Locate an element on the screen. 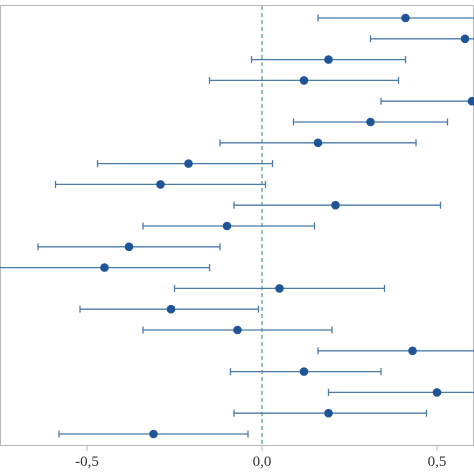 This screenshot has width=474, height=474. x-tick-label: 0,5 is located at coordinates (437, 462).